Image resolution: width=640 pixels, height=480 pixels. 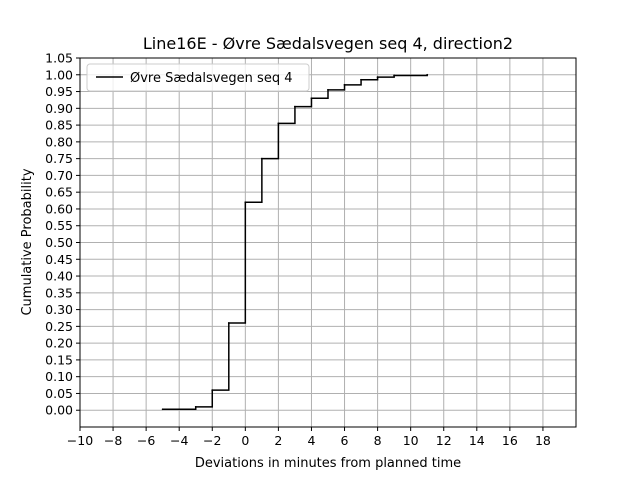 What do you see at coordinates (59, 326) in the screenshot?
I see `y-tick-label: 0.25` at bounding box center [59, 326].